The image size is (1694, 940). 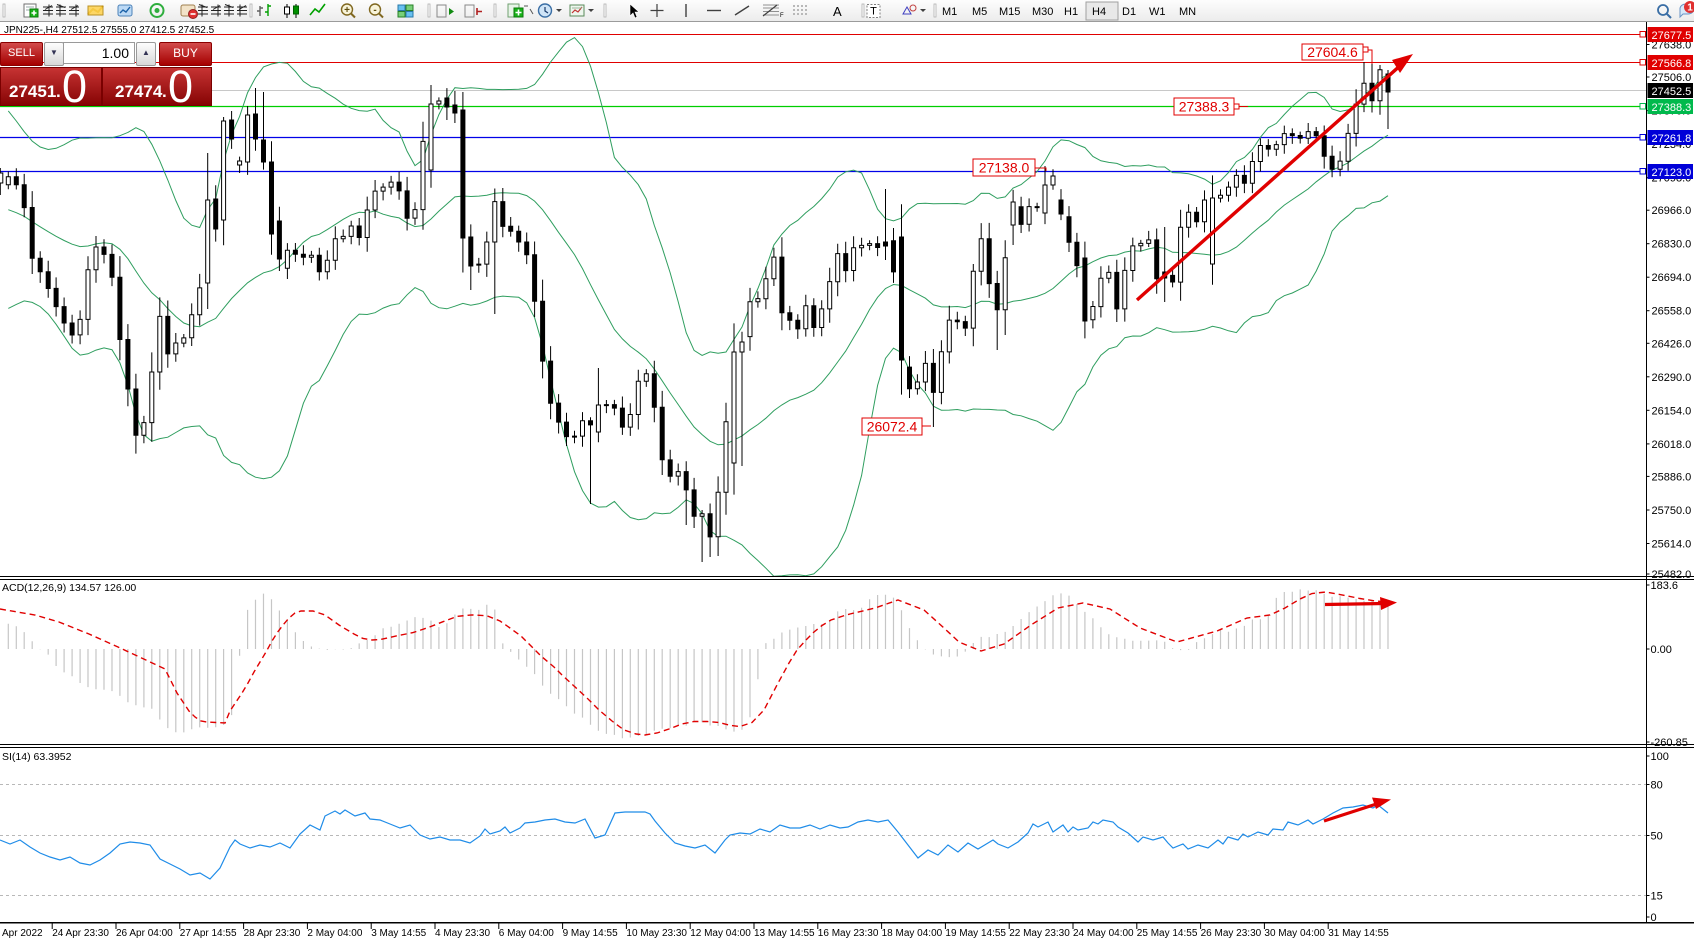 What do you see at coordinates (1660, 757) in the screenshot?
I see `svg-text: 100` at bounding box center [1660, 757].